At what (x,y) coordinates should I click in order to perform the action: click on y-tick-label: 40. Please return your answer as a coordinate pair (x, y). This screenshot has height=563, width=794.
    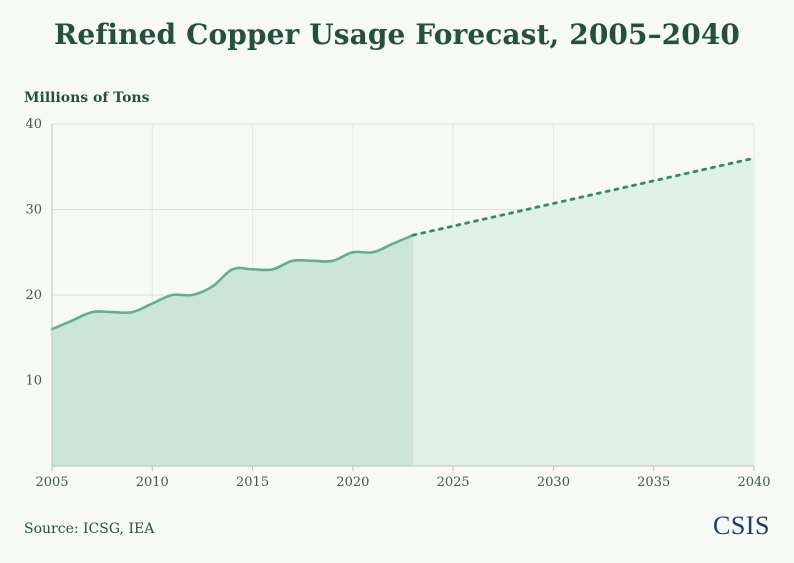
    Looking at the image, I should click on (33, 124).